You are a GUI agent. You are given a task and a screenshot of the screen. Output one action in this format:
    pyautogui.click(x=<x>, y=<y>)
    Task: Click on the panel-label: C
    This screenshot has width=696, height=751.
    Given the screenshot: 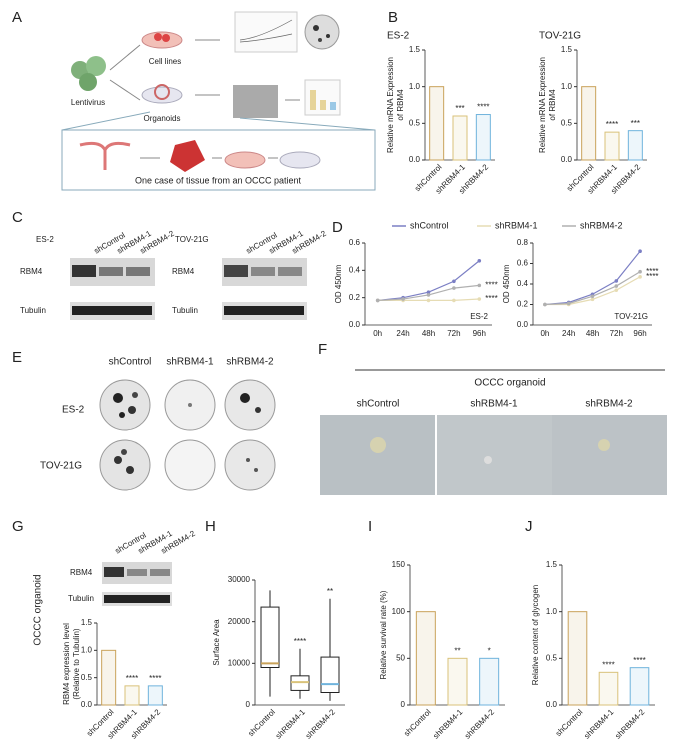 What is the action you would take?
    pyautogui.click(x=17, y=217)
    